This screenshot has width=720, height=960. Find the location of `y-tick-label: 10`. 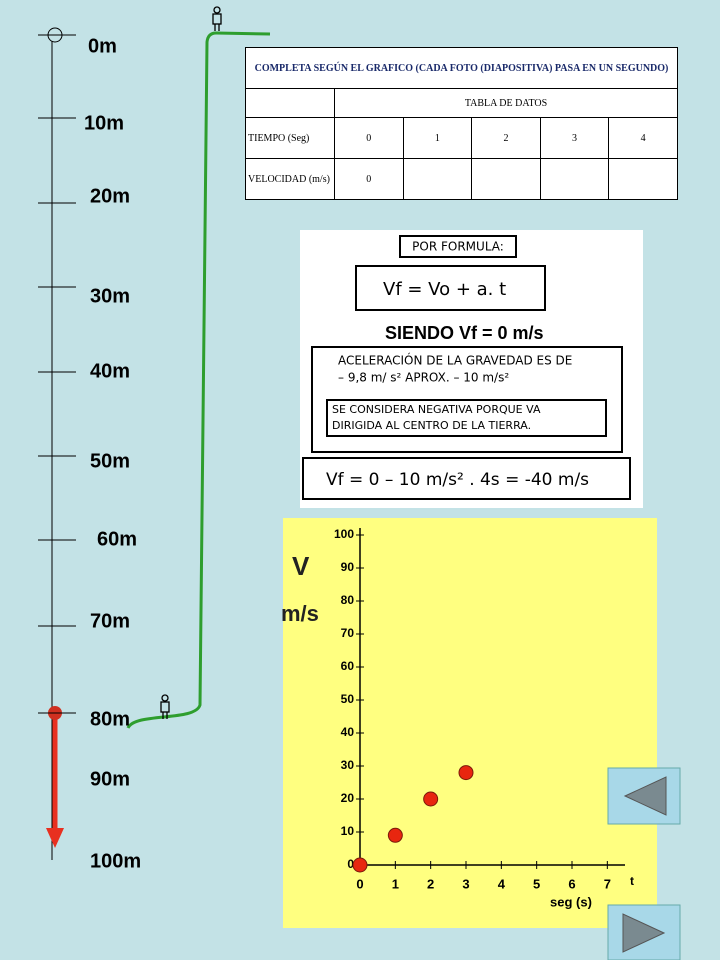

y-tick-label: 10 is located at coordinates (348, 831).